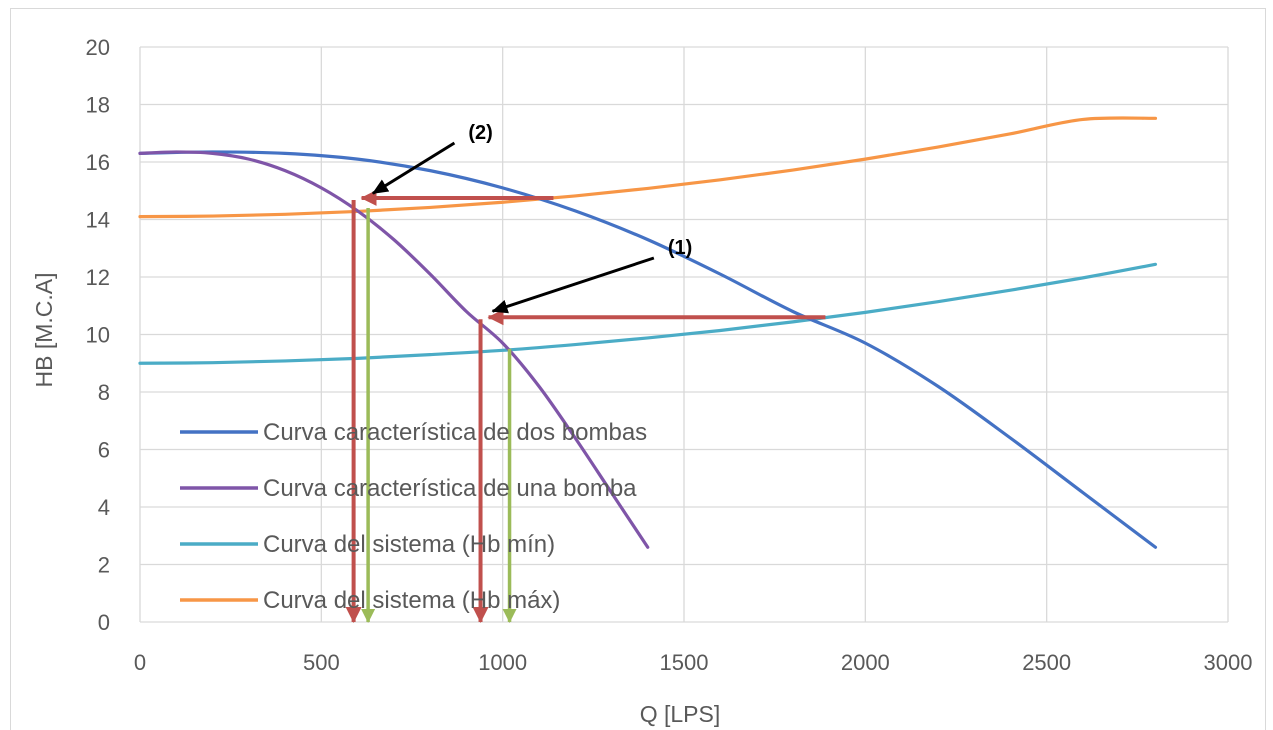 The image size is (1273, 730). I want to click on y-tick-label: 20, so click(98, 47).